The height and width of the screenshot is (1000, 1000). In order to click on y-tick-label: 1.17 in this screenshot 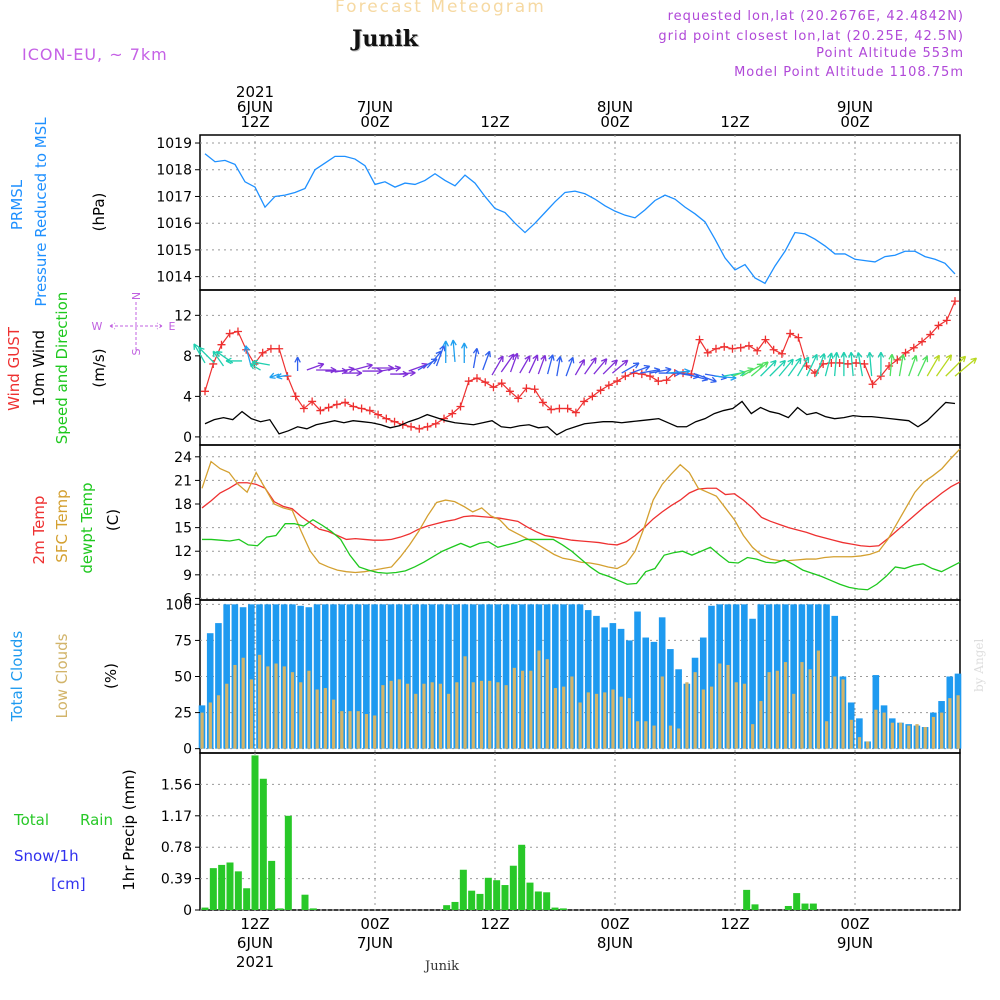, I will do `click(176, 817)`.